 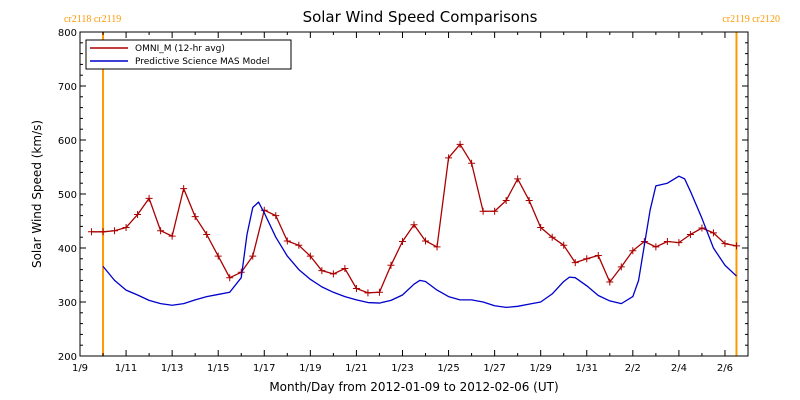 I want to click on y-tick-label: 600, so click(x=67, y=141).